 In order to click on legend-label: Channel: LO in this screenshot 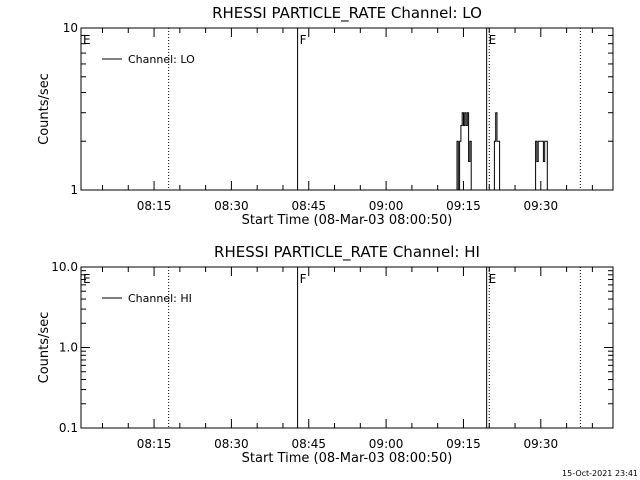, I will do `click(161, 59)`.